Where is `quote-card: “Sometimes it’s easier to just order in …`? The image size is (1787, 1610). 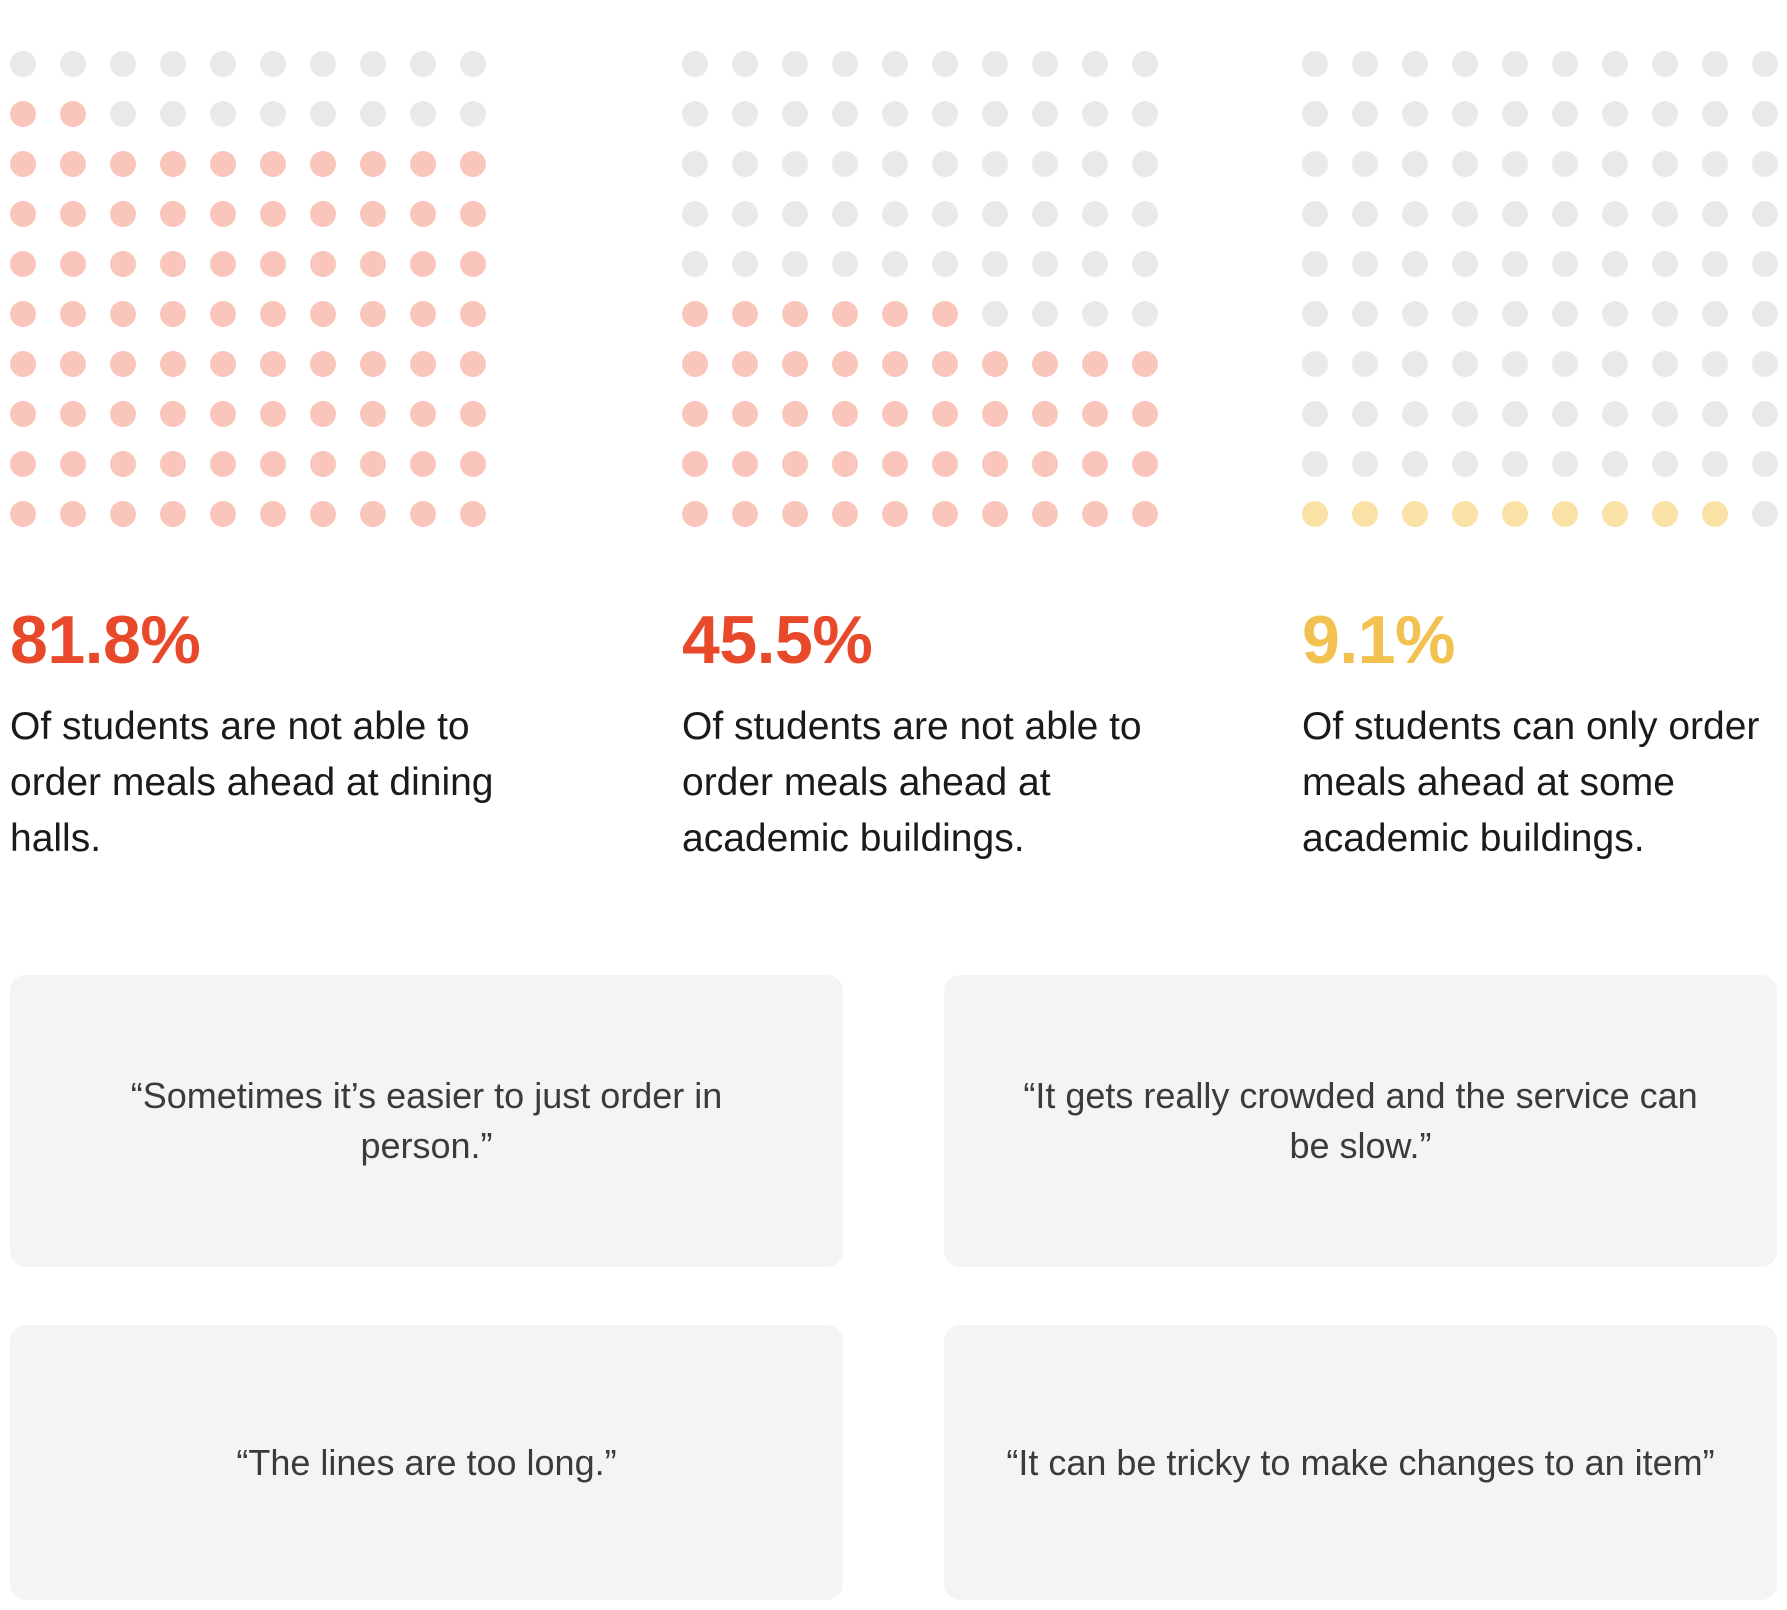
quote-card: “Sometimes it’s easier to just order in … is located at coordinates (426, 1121).